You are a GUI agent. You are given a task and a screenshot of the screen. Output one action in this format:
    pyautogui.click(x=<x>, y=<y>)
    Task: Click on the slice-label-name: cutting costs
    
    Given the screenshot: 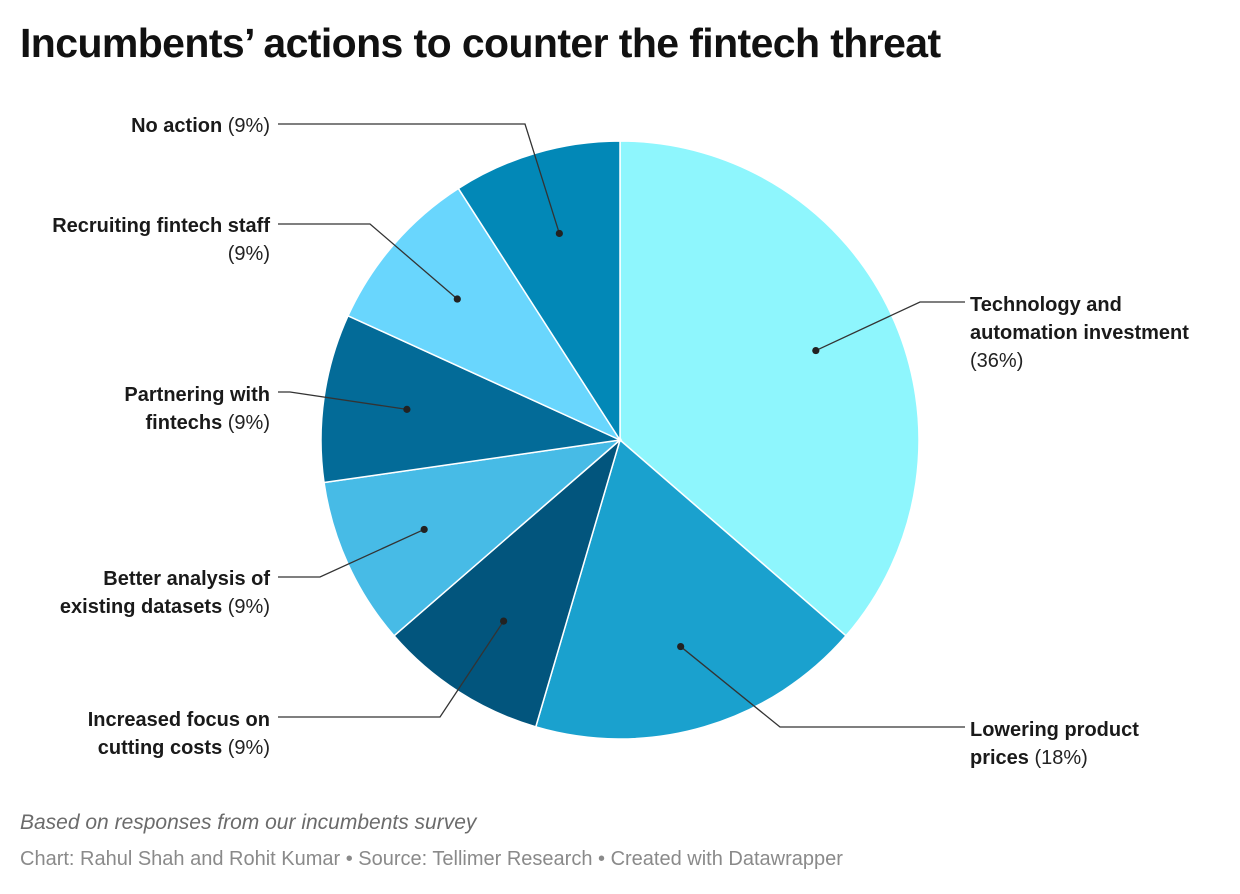 What is the action you would take?
    pyautogui.click(x=160, y=748)
    